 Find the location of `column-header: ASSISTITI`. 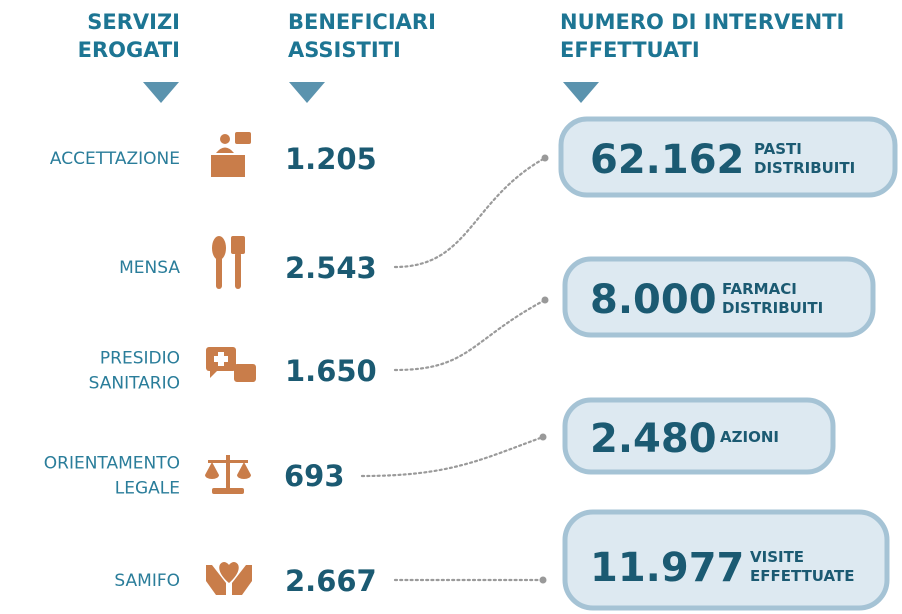

column-header: ASSISTITI is located at coordinates (344, 50).